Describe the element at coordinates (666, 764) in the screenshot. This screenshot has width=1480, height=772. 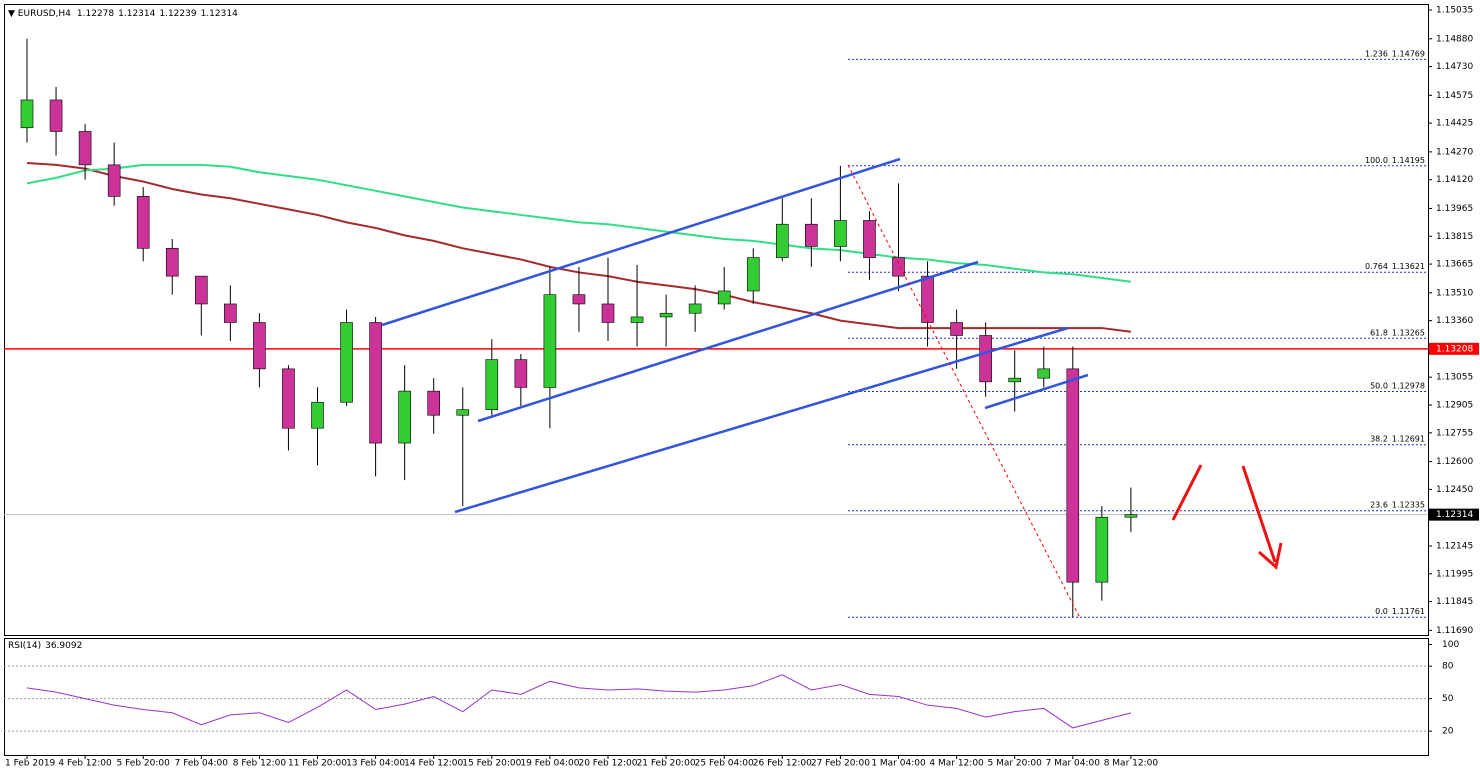
I see `x-tick-label: 21 Feb 20:00` at that location.